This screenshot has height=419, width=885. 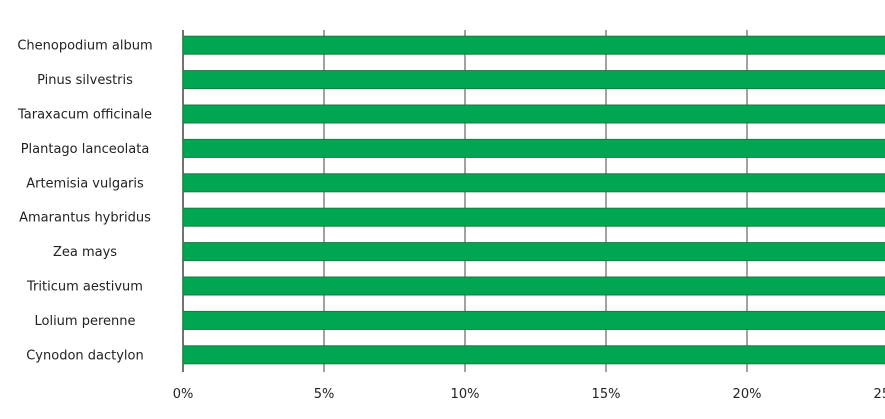 What do you see at coordinates (529, 394) in the screenshot?
I see `value-axis-tick-labels: 0%5%10%15%20%25%30%35%40%45%50` at bounding box center [529, 394].